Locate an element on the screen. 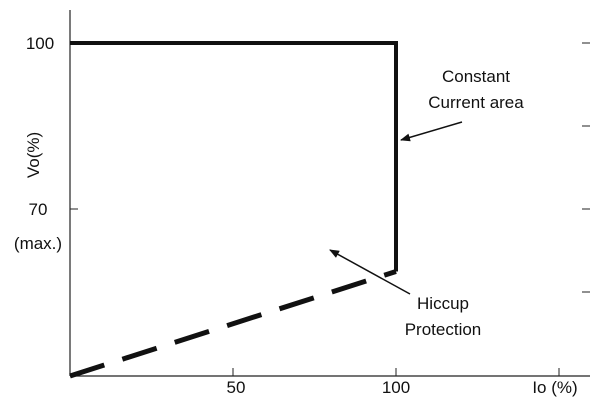  x-tick-label-100: 100 is located at coordinates (396, 387).